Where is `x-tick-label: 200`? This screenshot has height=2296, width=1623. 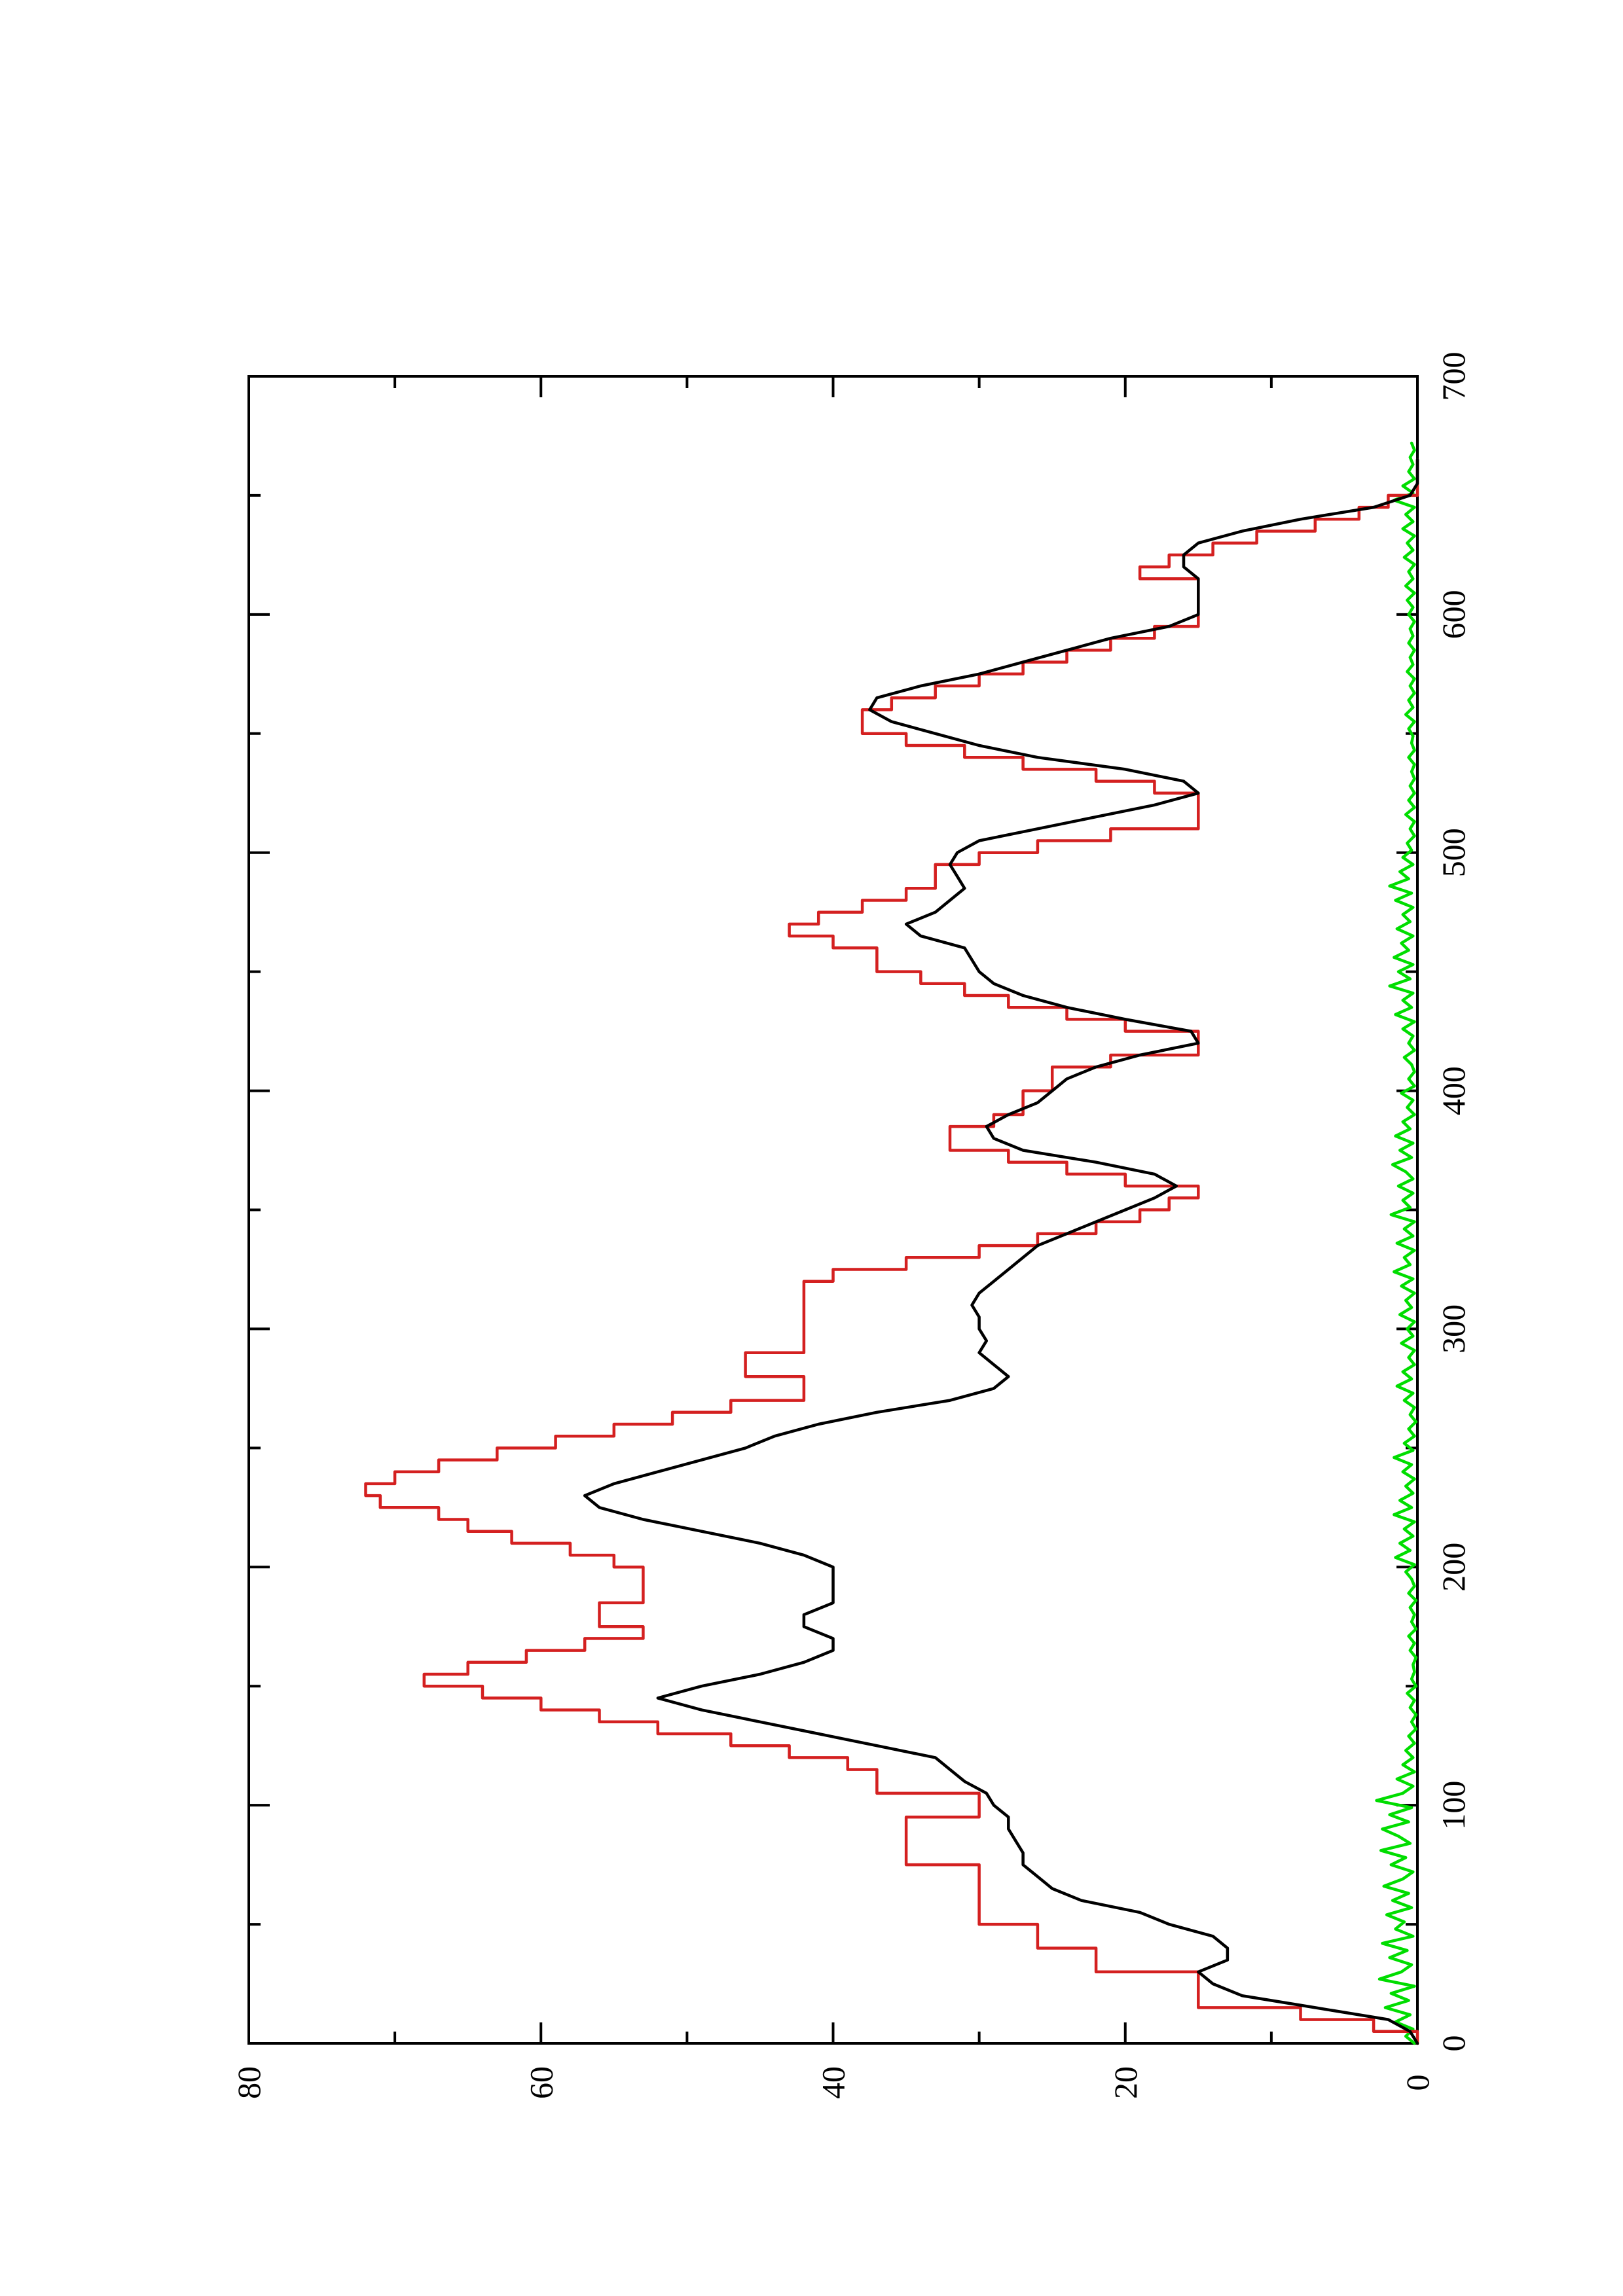
x-tick-label: 200 is located at coordinates (1453, 1568).